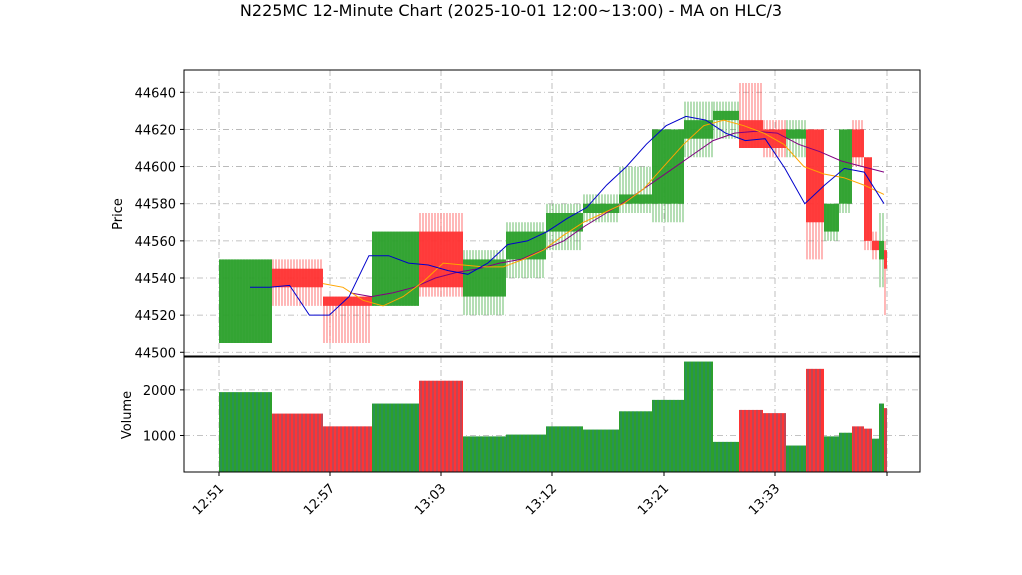 The height and width of the screenshot is (575, 1022). Describe the element at coordinates (764, 499) in the screenshot. I see `x-tick-label: 13:33` at that location.